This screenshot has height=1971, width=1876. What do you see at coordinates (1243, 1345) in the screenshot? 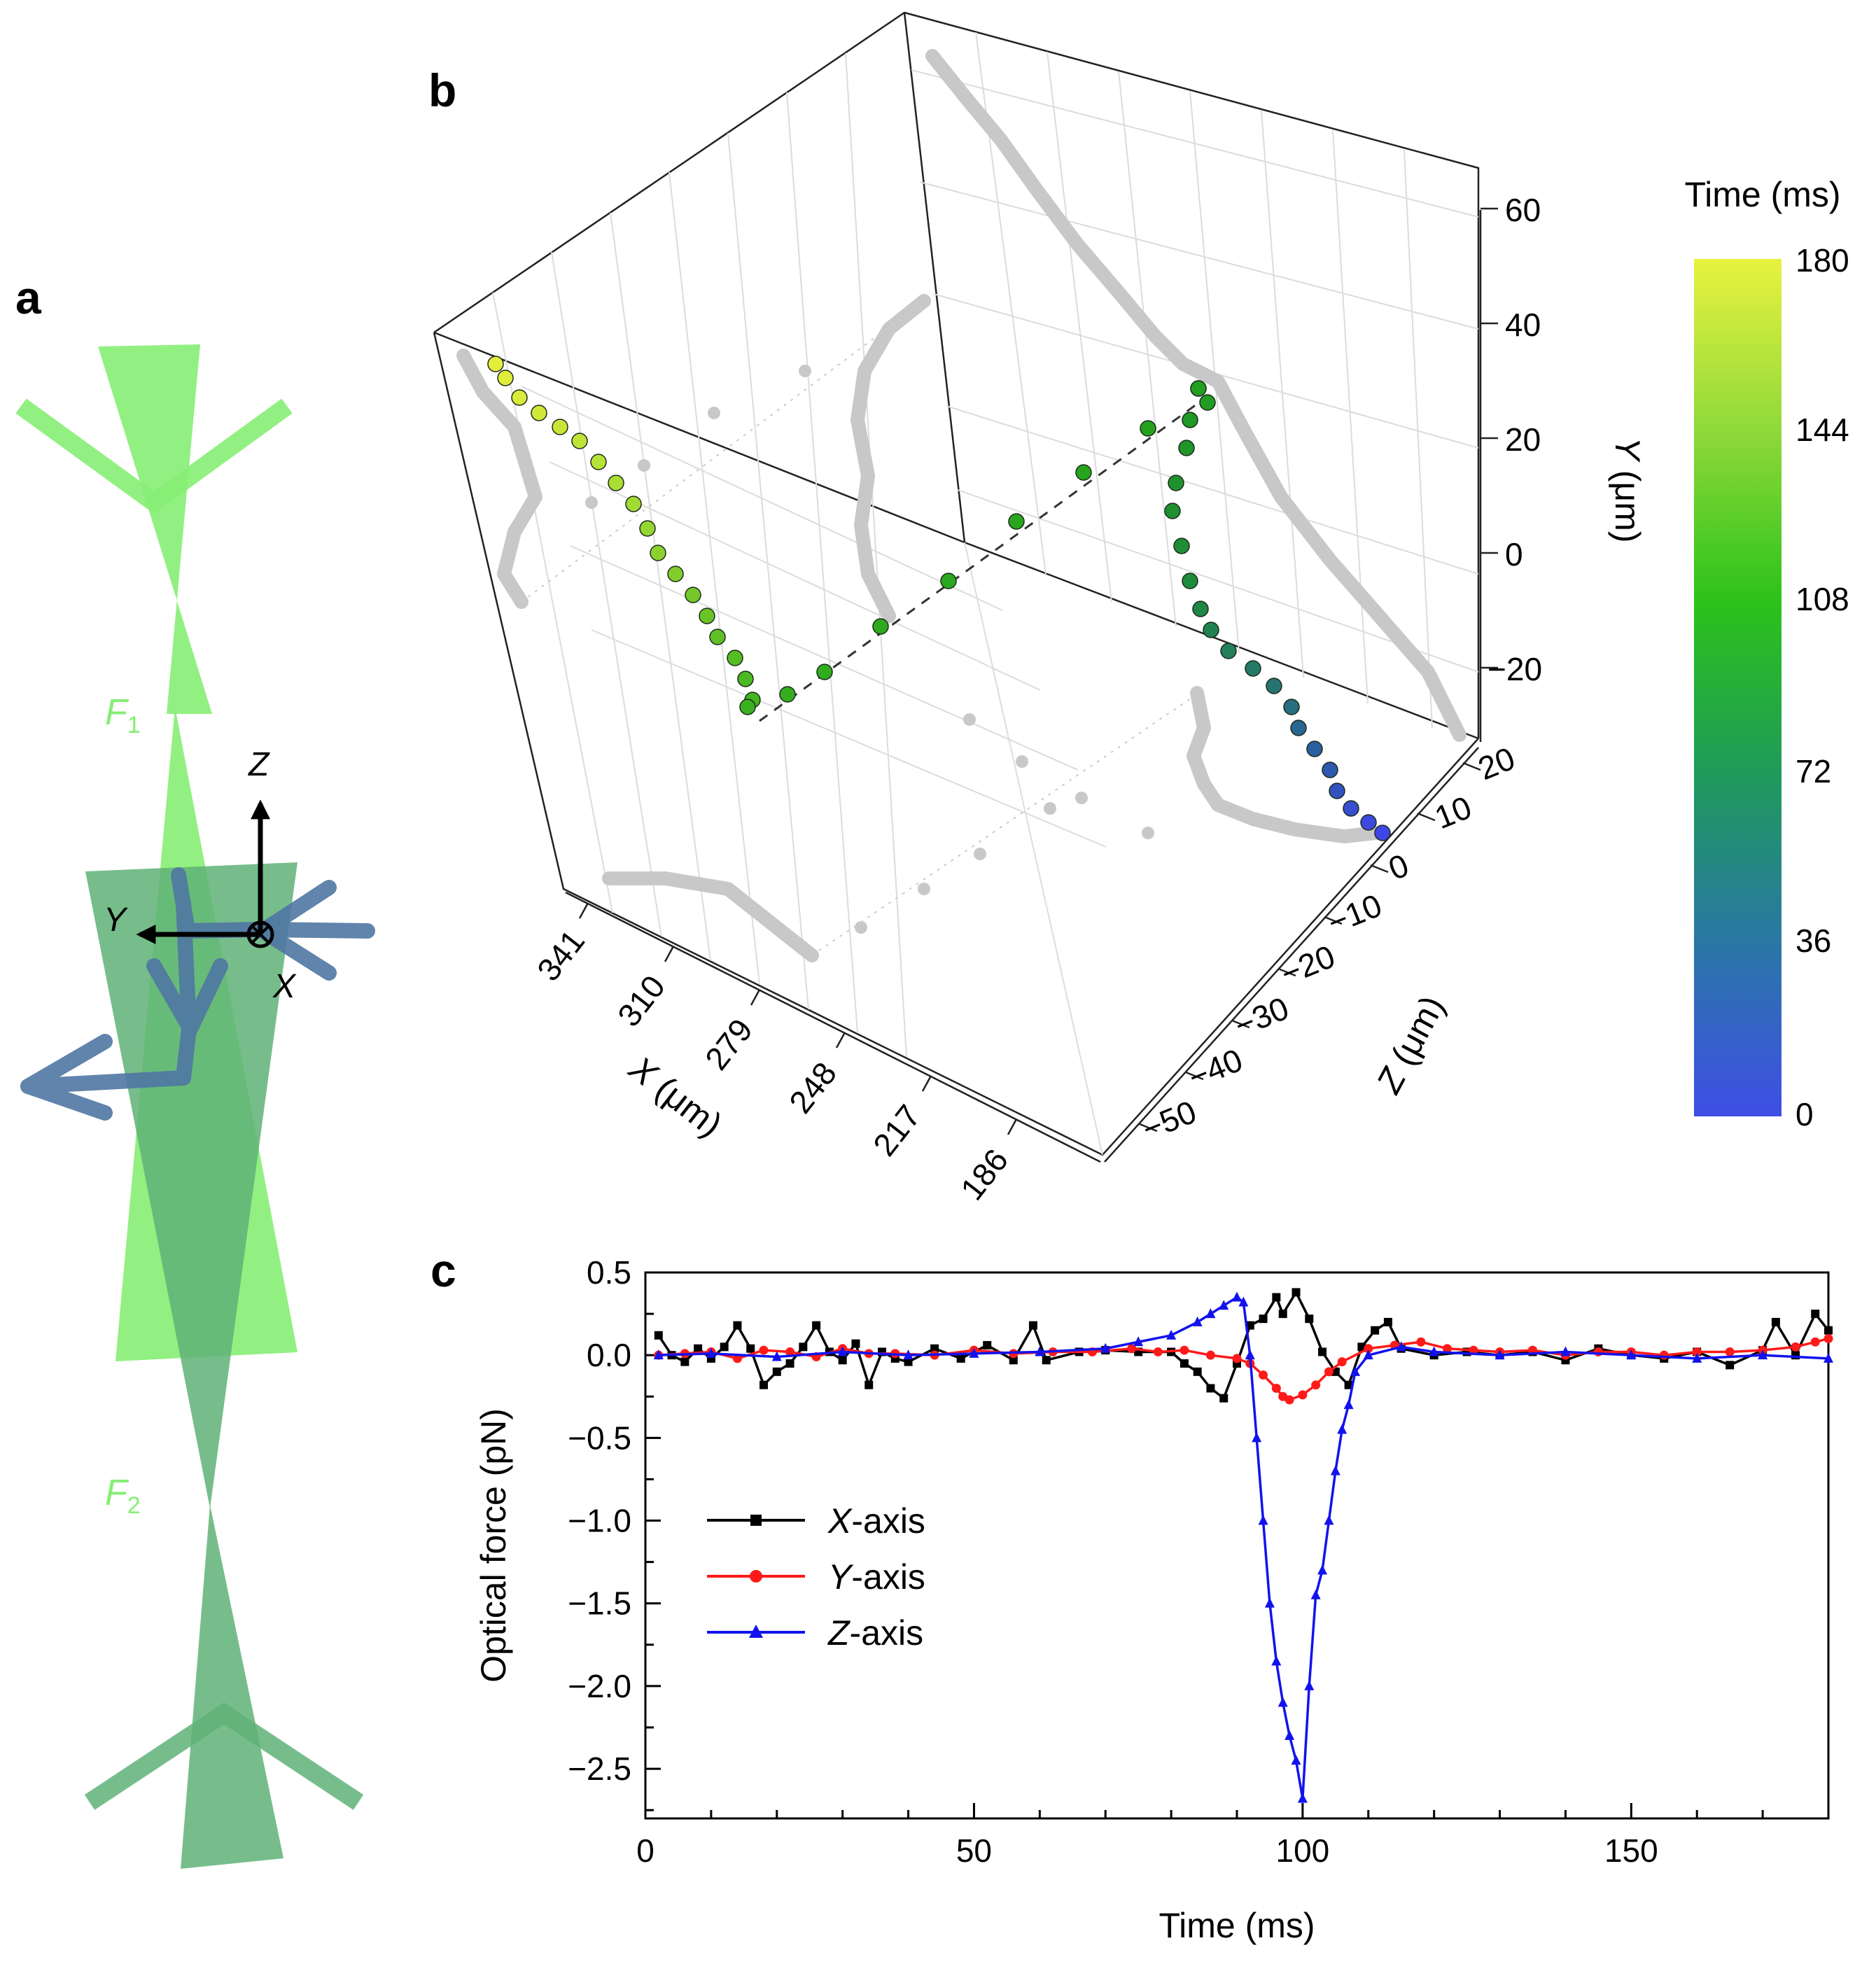
I see `series-x-axis` at bounding box center [1243, 1345].